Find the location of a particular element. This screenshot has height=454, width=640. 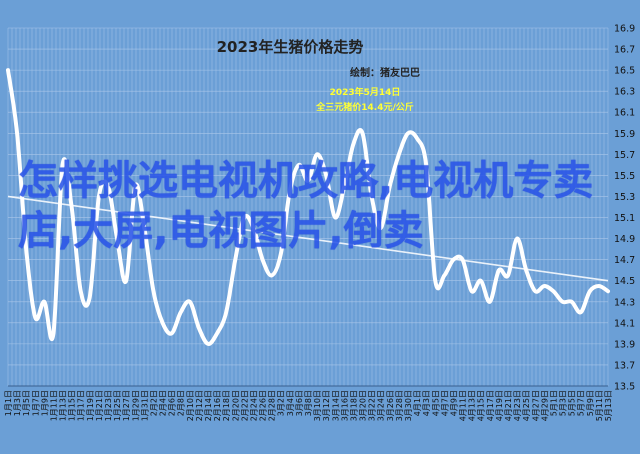

x-tick-label: 1月3日 is located at coordinates (17, 403).